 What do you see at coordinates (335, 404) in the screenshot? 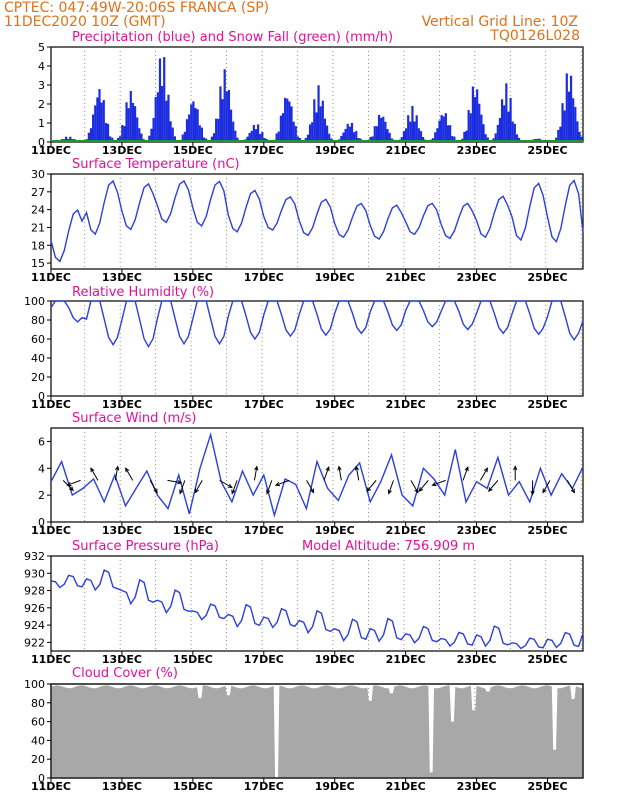
I see `humidity-panel-x-tick-label: 19DEC` at bounding box center [335, 404].